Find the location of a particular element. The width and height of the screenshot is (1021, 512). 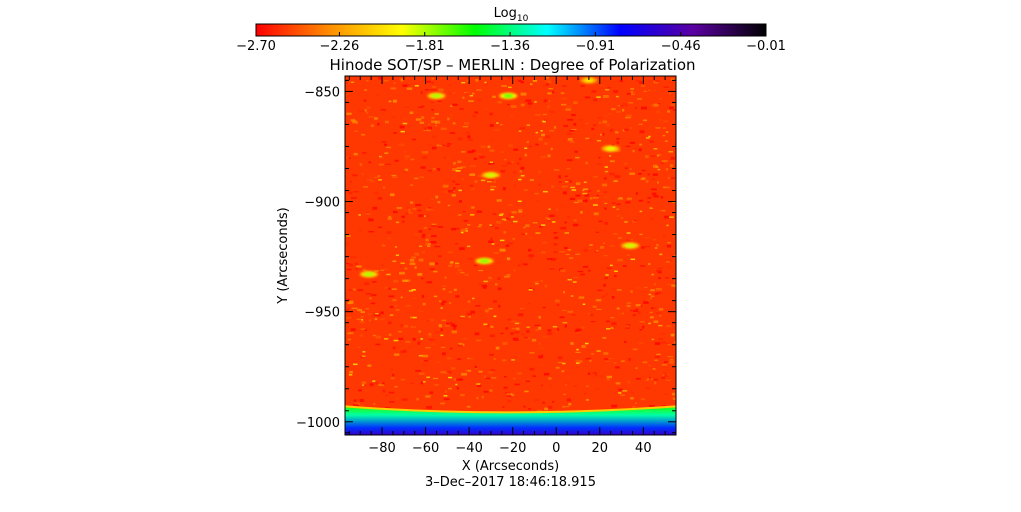

colorbar-tick-label: −2.26 is located at coordinates (339, 46).